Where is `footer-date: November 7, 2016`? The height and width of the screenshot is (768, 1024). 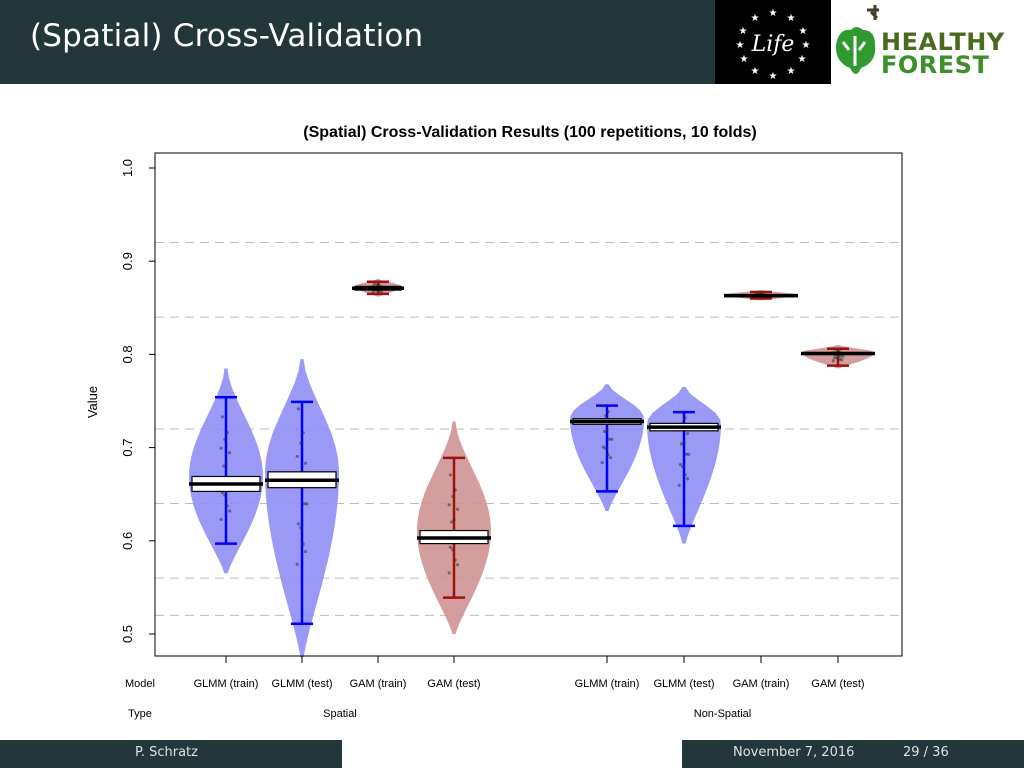
footer-date: November 7, 2016 is located at coordinates (794, 752).